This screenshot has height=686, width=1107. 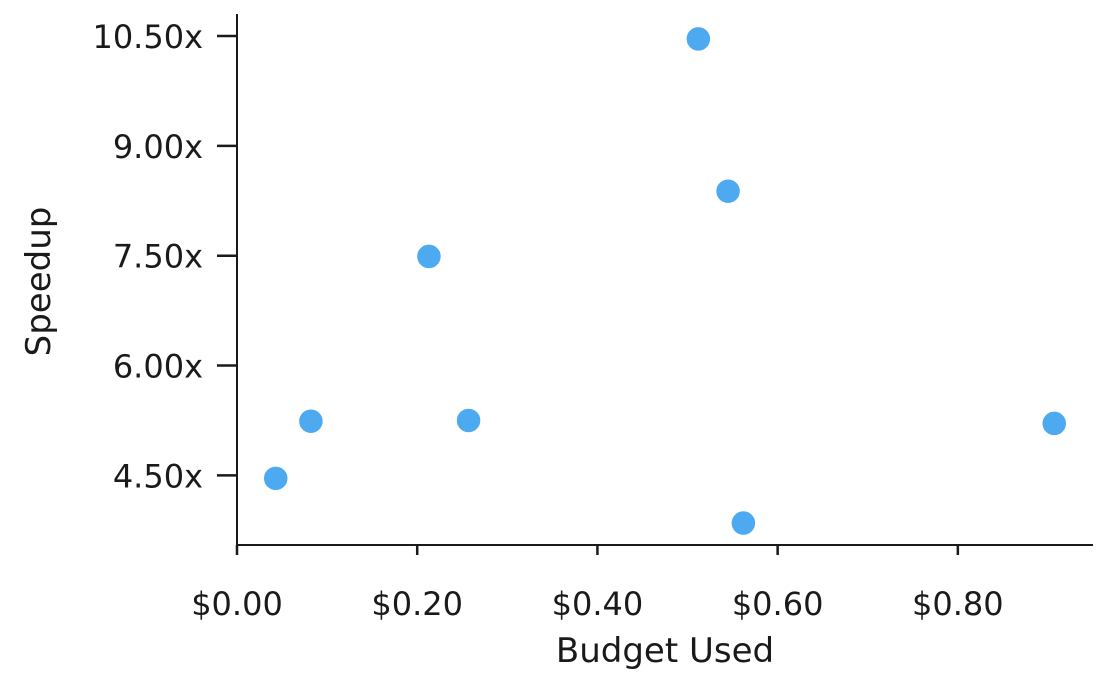 I want to click on x-tick-label: $0.20, so click(x=417, y=604).